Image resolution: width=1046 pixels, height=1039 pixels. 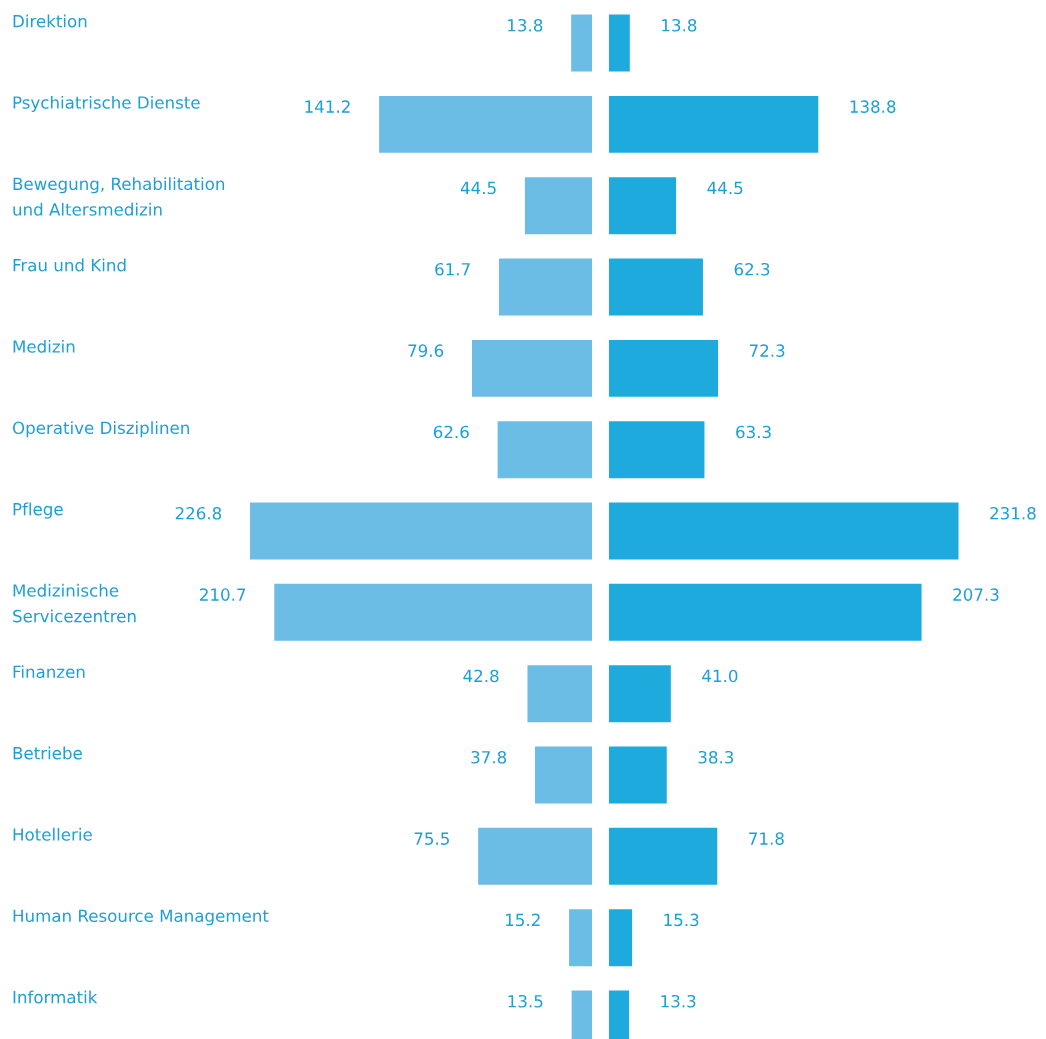 What do you see at coordinates (873, 106) in the screenshot?
I see `data-label: 138.8` at bounding box center [873, 106].